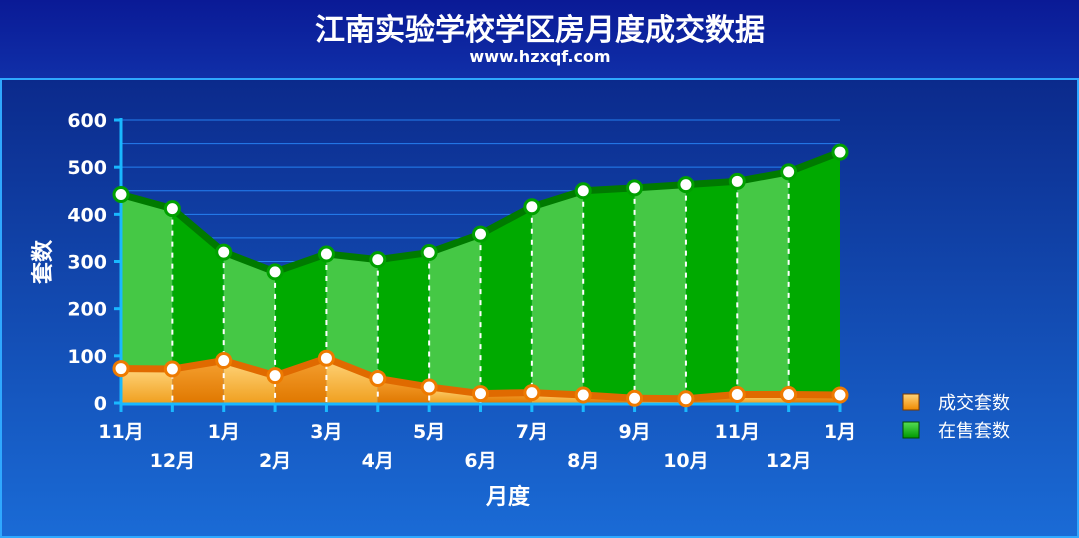 This screenshot has width=1079, height=538. Describe the element at coordinates (532, 432) in the screenshot. I see `x-tick-label: 7月` at that location.